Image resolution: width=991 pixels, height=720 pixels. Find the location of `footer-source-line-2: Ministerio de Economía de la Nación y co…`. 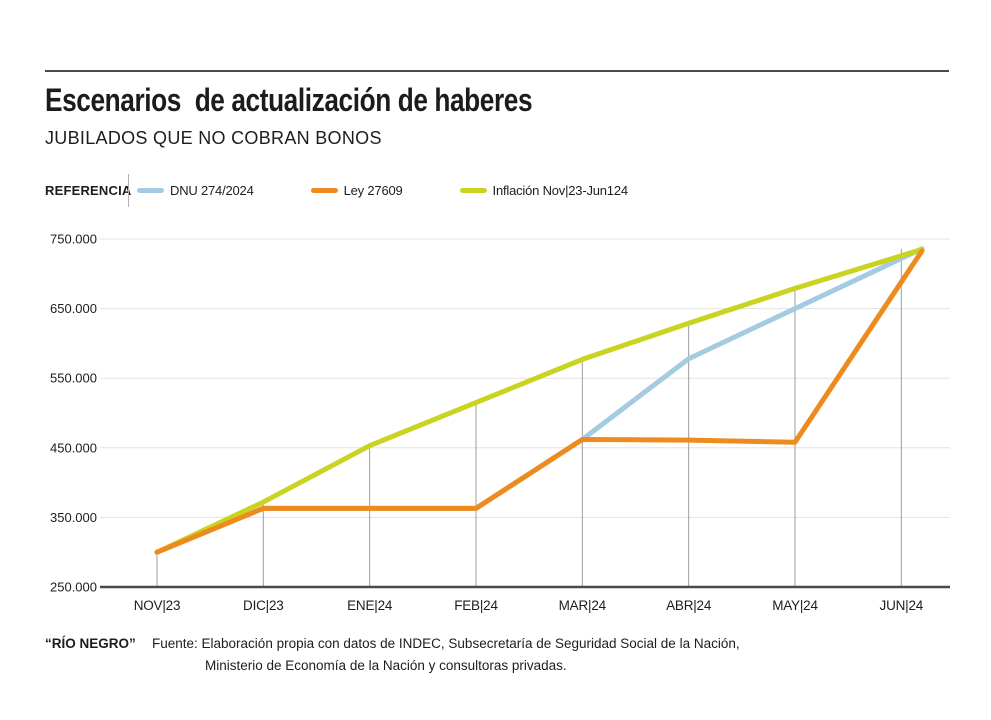

footer-source-line-2: Ministerio de Economía de la Nación y co… is located at coordinates (386, 665).